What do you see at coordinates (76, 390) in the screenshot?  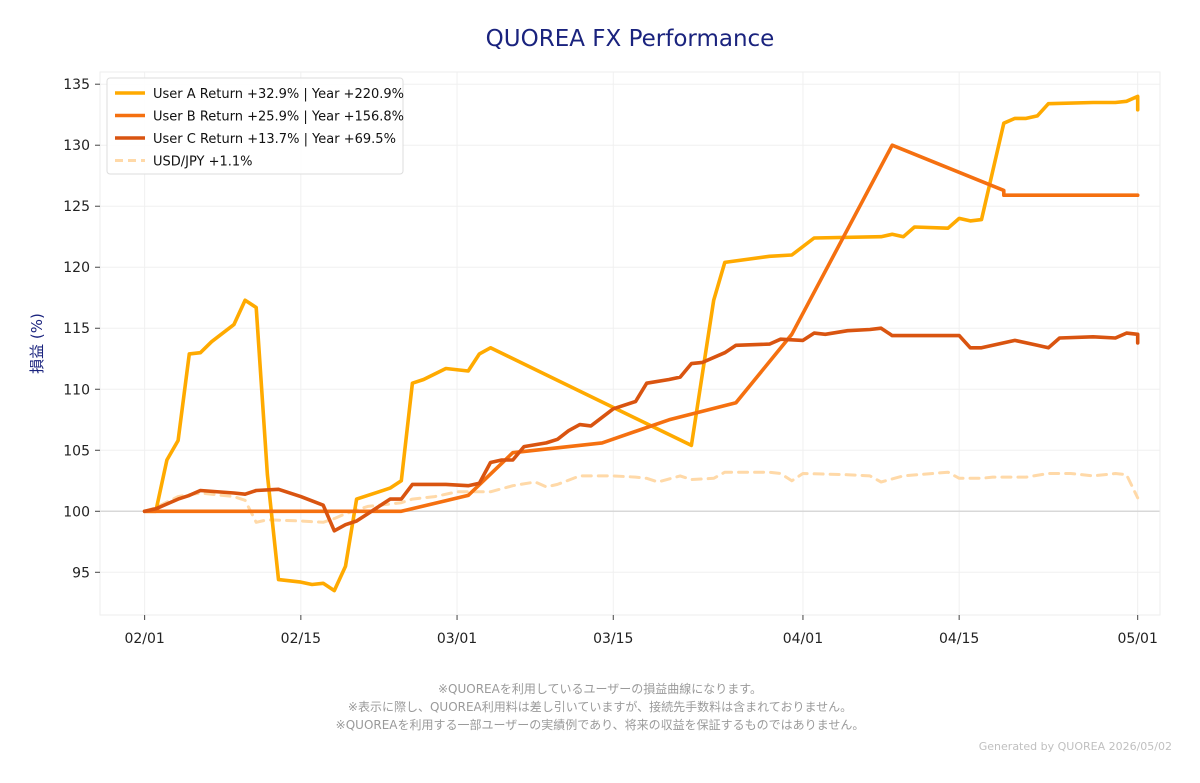 I see `y-tick-label: 110` at bounding box center [76, 390].